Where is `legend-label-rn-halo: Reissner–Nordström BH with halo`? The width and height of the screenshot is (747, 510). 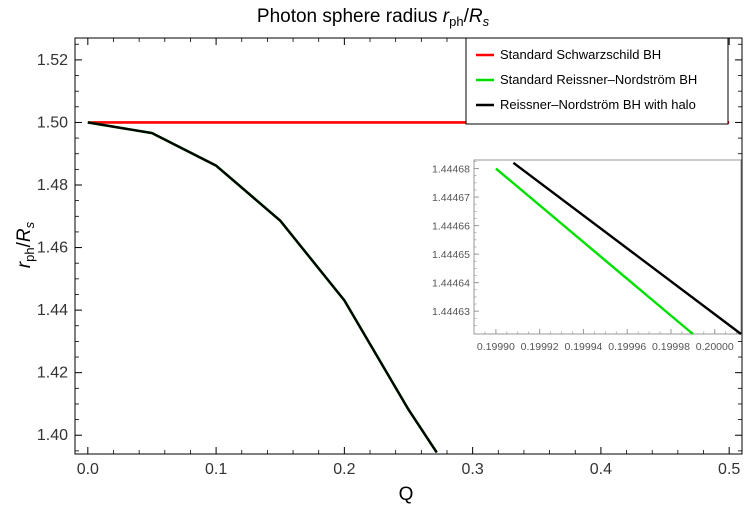 legend-label-rn-halo: Reissner–Nordström BH with halo is located at coordinates (598, 104).